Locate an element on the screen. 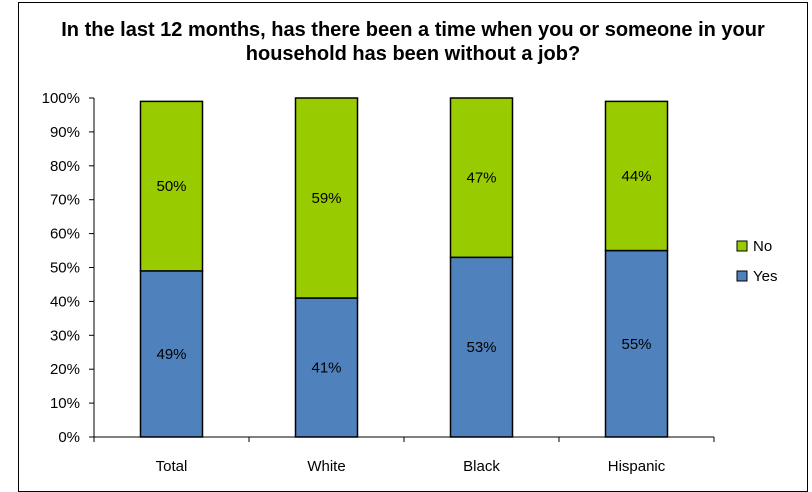 The width and height of the screenshot is (812, 492). bar-no-black is located at coordinates (481, 178).